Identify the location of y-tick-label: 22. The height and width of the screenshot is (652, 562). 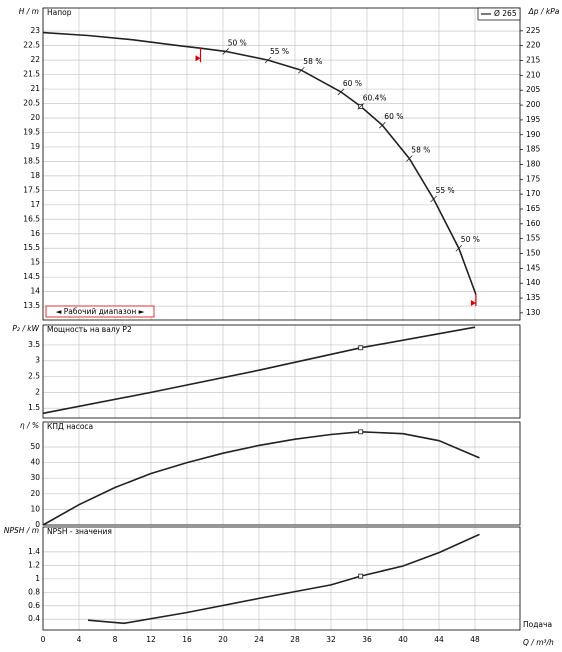
(35, 59).